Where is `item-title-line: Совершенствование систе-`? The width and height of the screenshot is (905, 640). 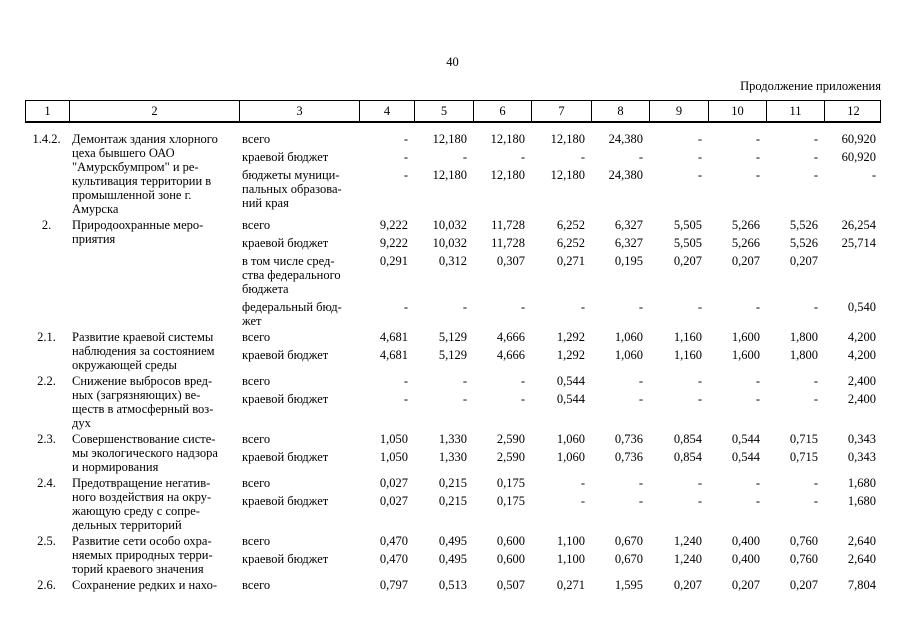 item-title-line: Совершенствование систе- is located at coordinates (144, 439).